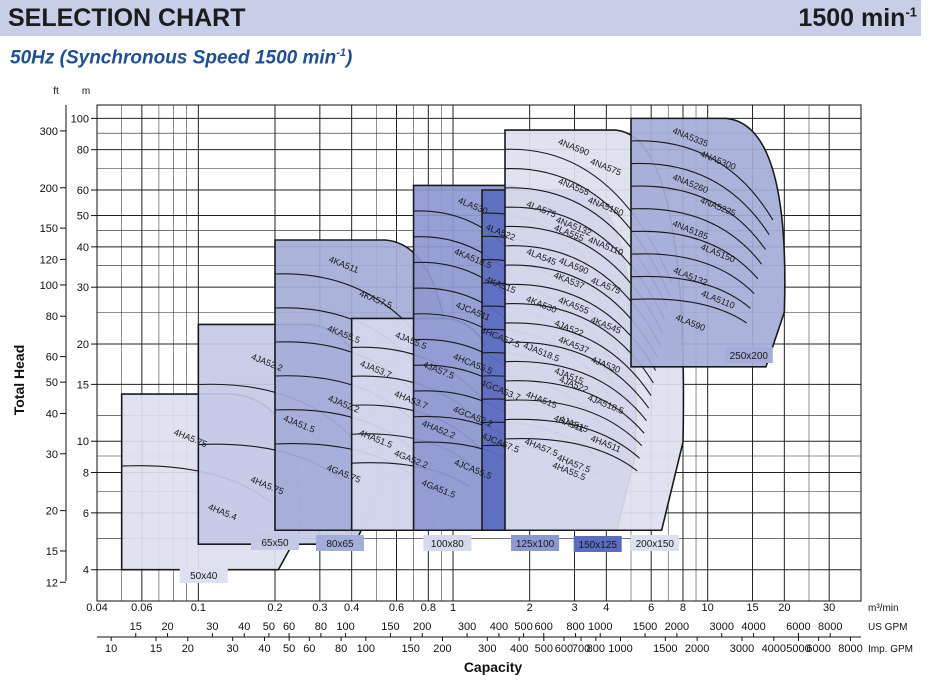  Describe the element at coordinates (574, 608) in the screenshot. I see `x-tick-label-m3: 3` at that location.